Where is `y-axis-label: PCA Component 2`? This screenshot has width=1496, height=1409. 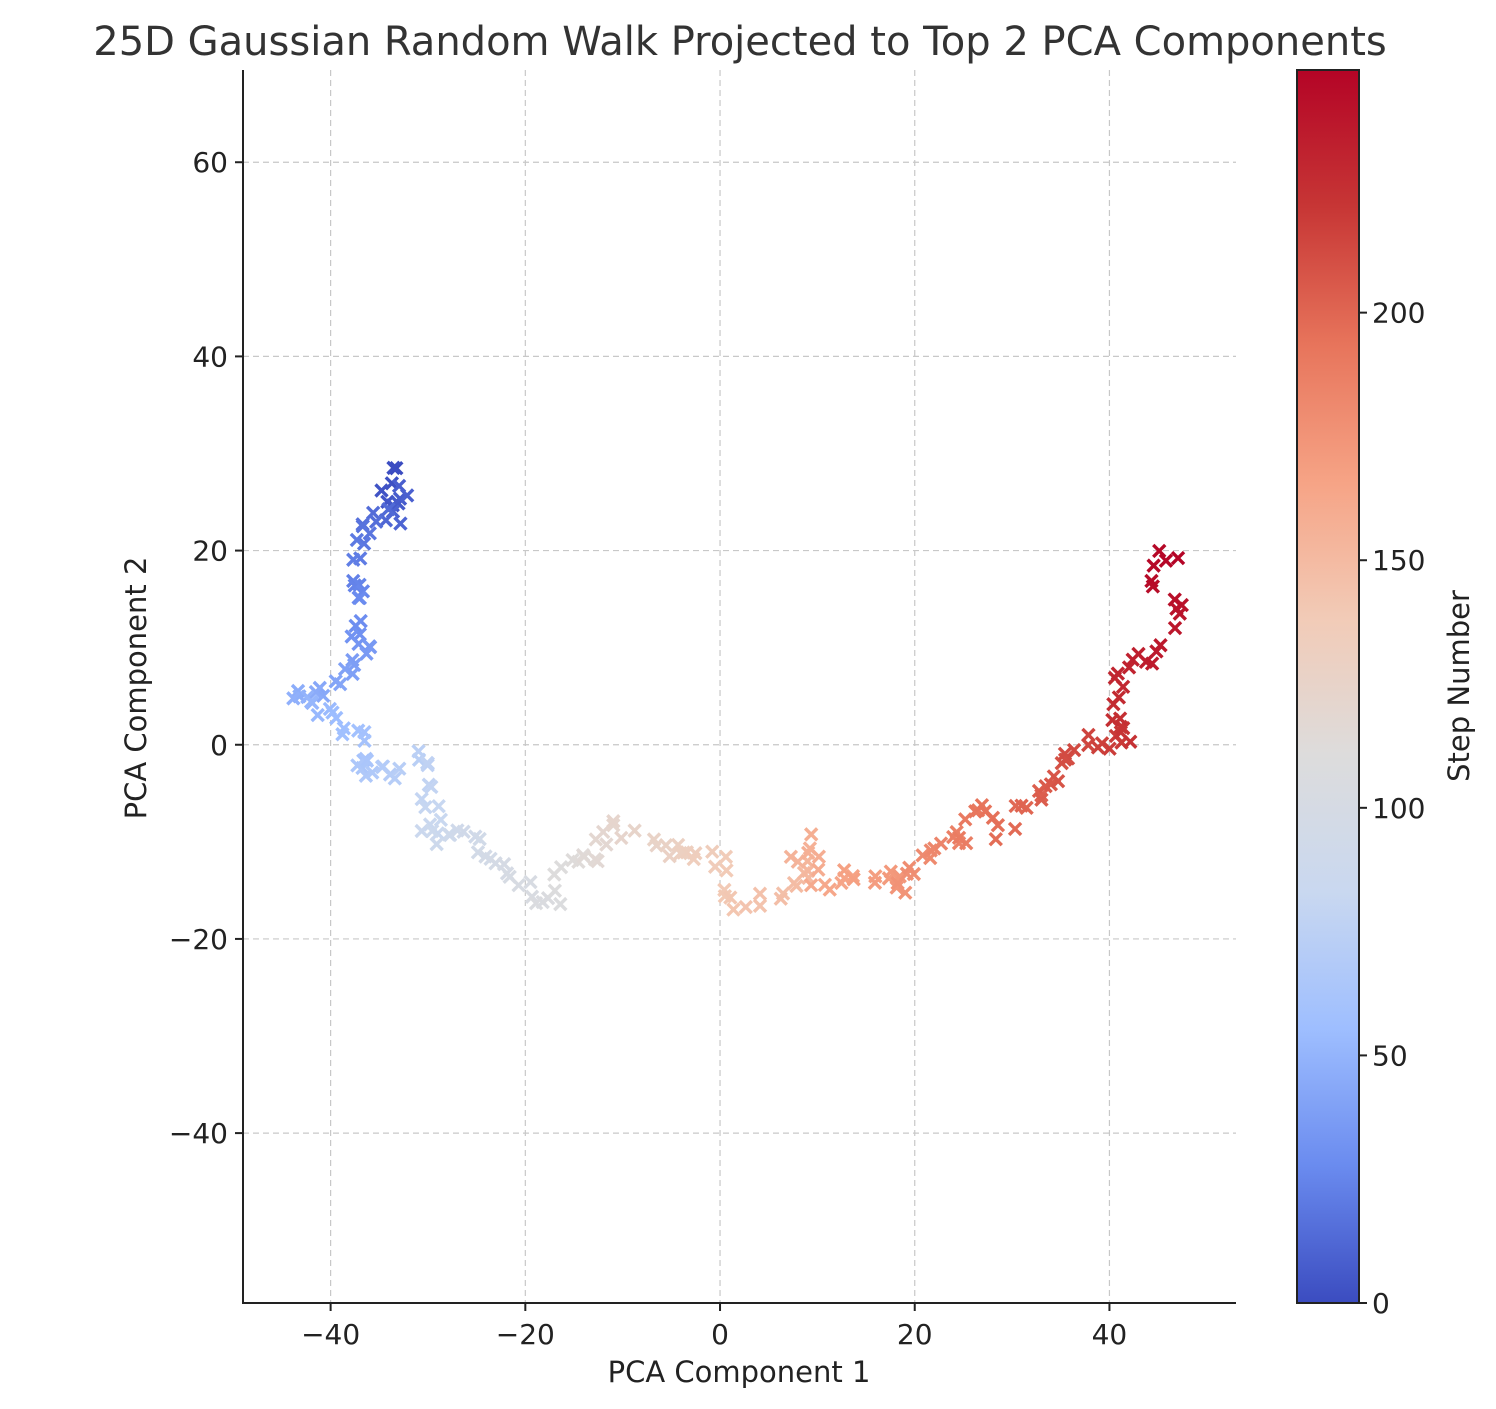 y-axis-label: PCA Component 2 is located at coordinates (136, 688).